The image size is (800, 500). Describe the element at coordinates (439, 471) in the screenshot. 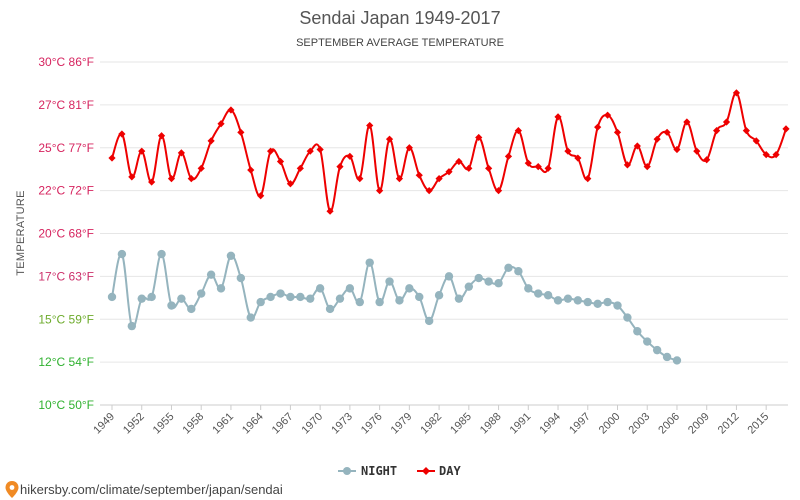

I see `legend-item-day: DAY` at that location.